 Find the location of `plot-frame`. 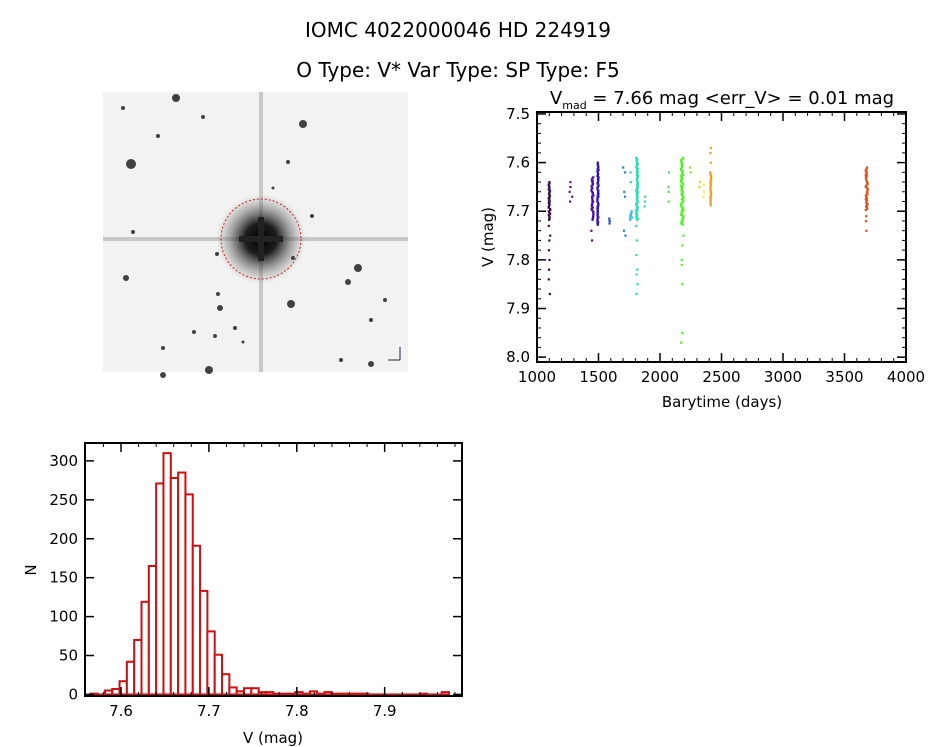

plot-frame is located at coordinates (721, 237).